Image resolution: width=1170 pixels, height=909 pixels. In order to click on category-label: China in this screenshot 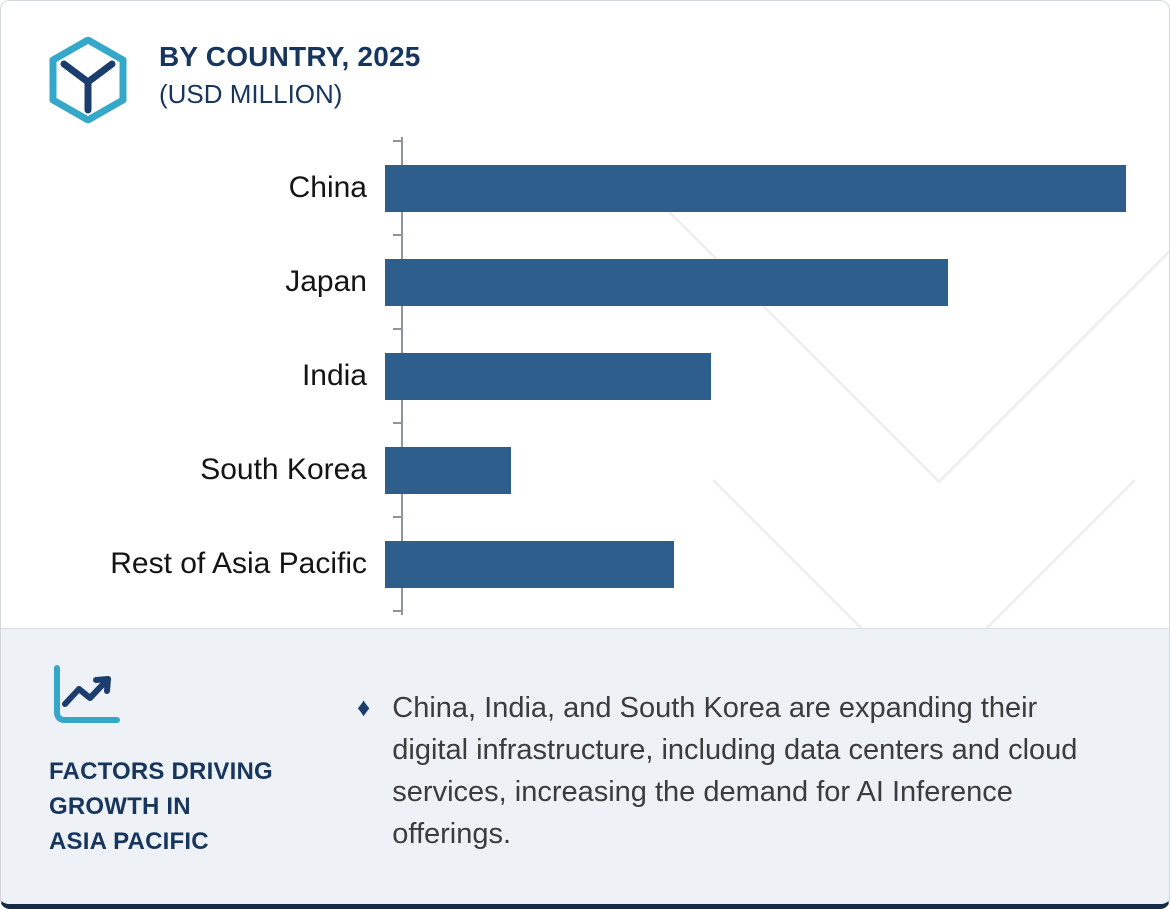, I will do `click(327, 187)`.